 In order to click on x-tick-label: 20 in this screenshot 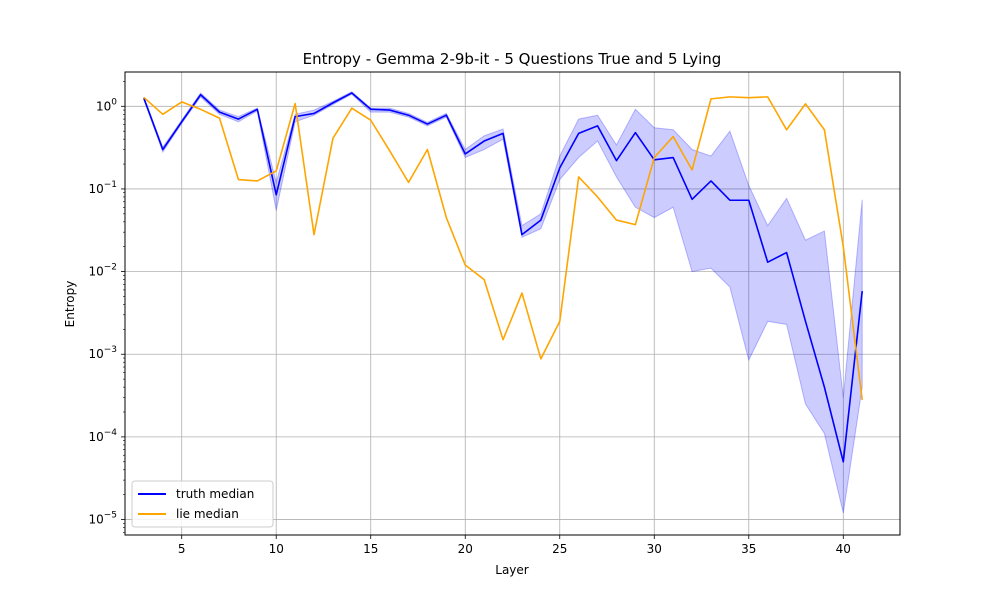, I will do `click(465, 549)`.